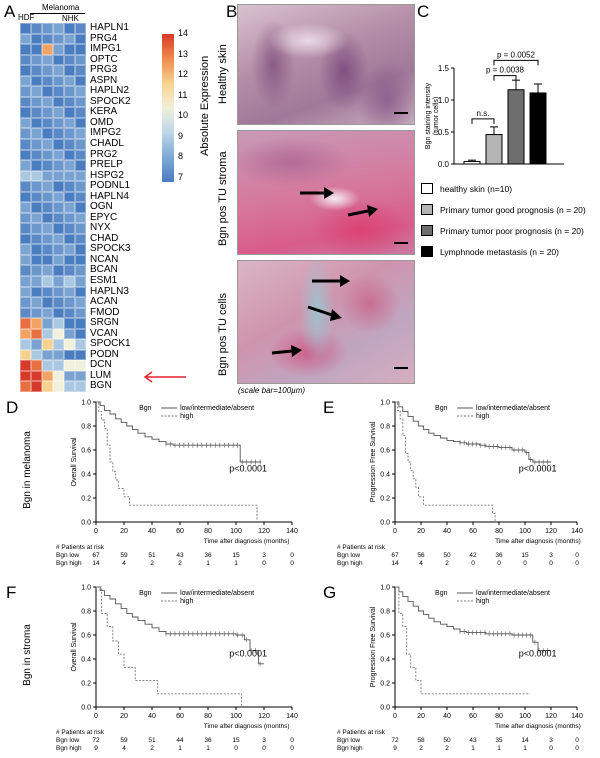 The image size is (600, 758). What do you see at coordinates (264, 716) in the screenshot?
I see `x-tick-label: 120` at bounding box center [264, 716].